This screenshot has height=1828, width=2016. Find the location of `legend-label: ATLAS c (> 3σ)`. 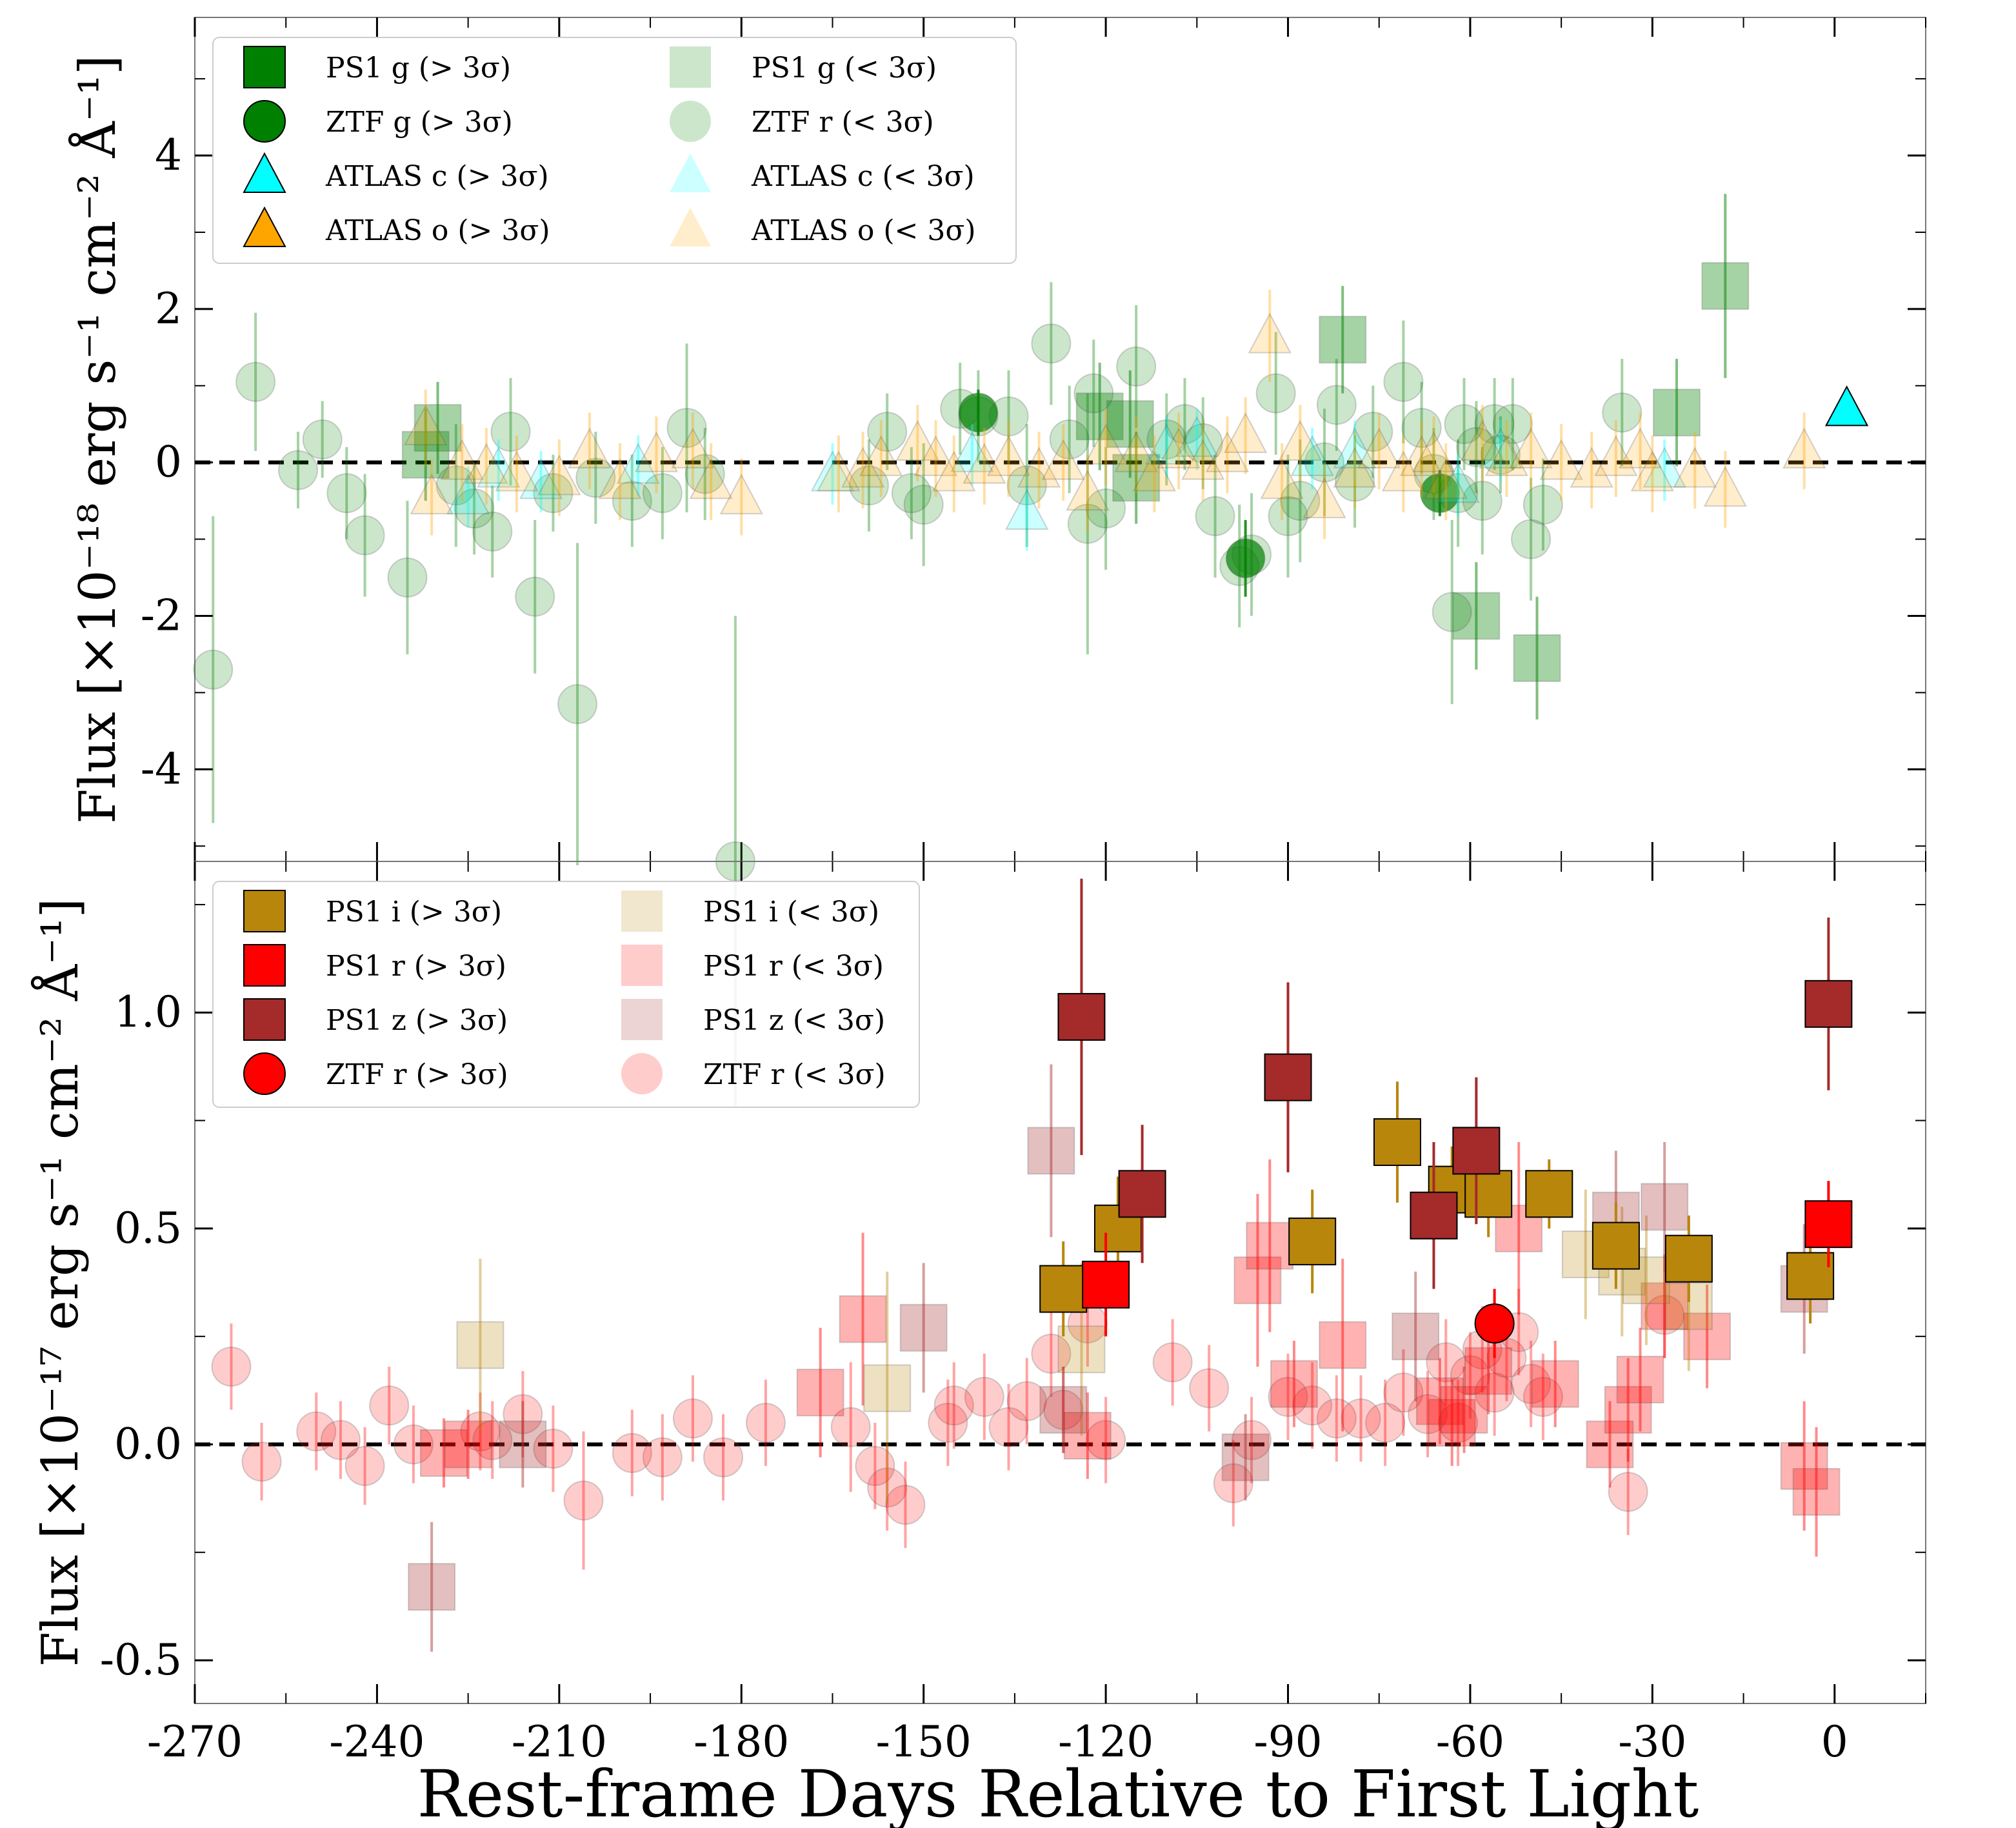

legend-label: ATLAS c (> 3σ) is located at coordinates (437, 176).